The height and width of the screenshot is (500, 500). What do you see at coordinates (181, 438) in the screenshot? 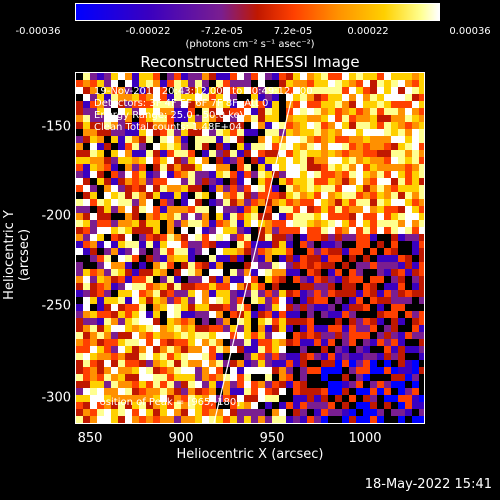
I see `x-tick-label: 900` at bounding box center [181, 438].